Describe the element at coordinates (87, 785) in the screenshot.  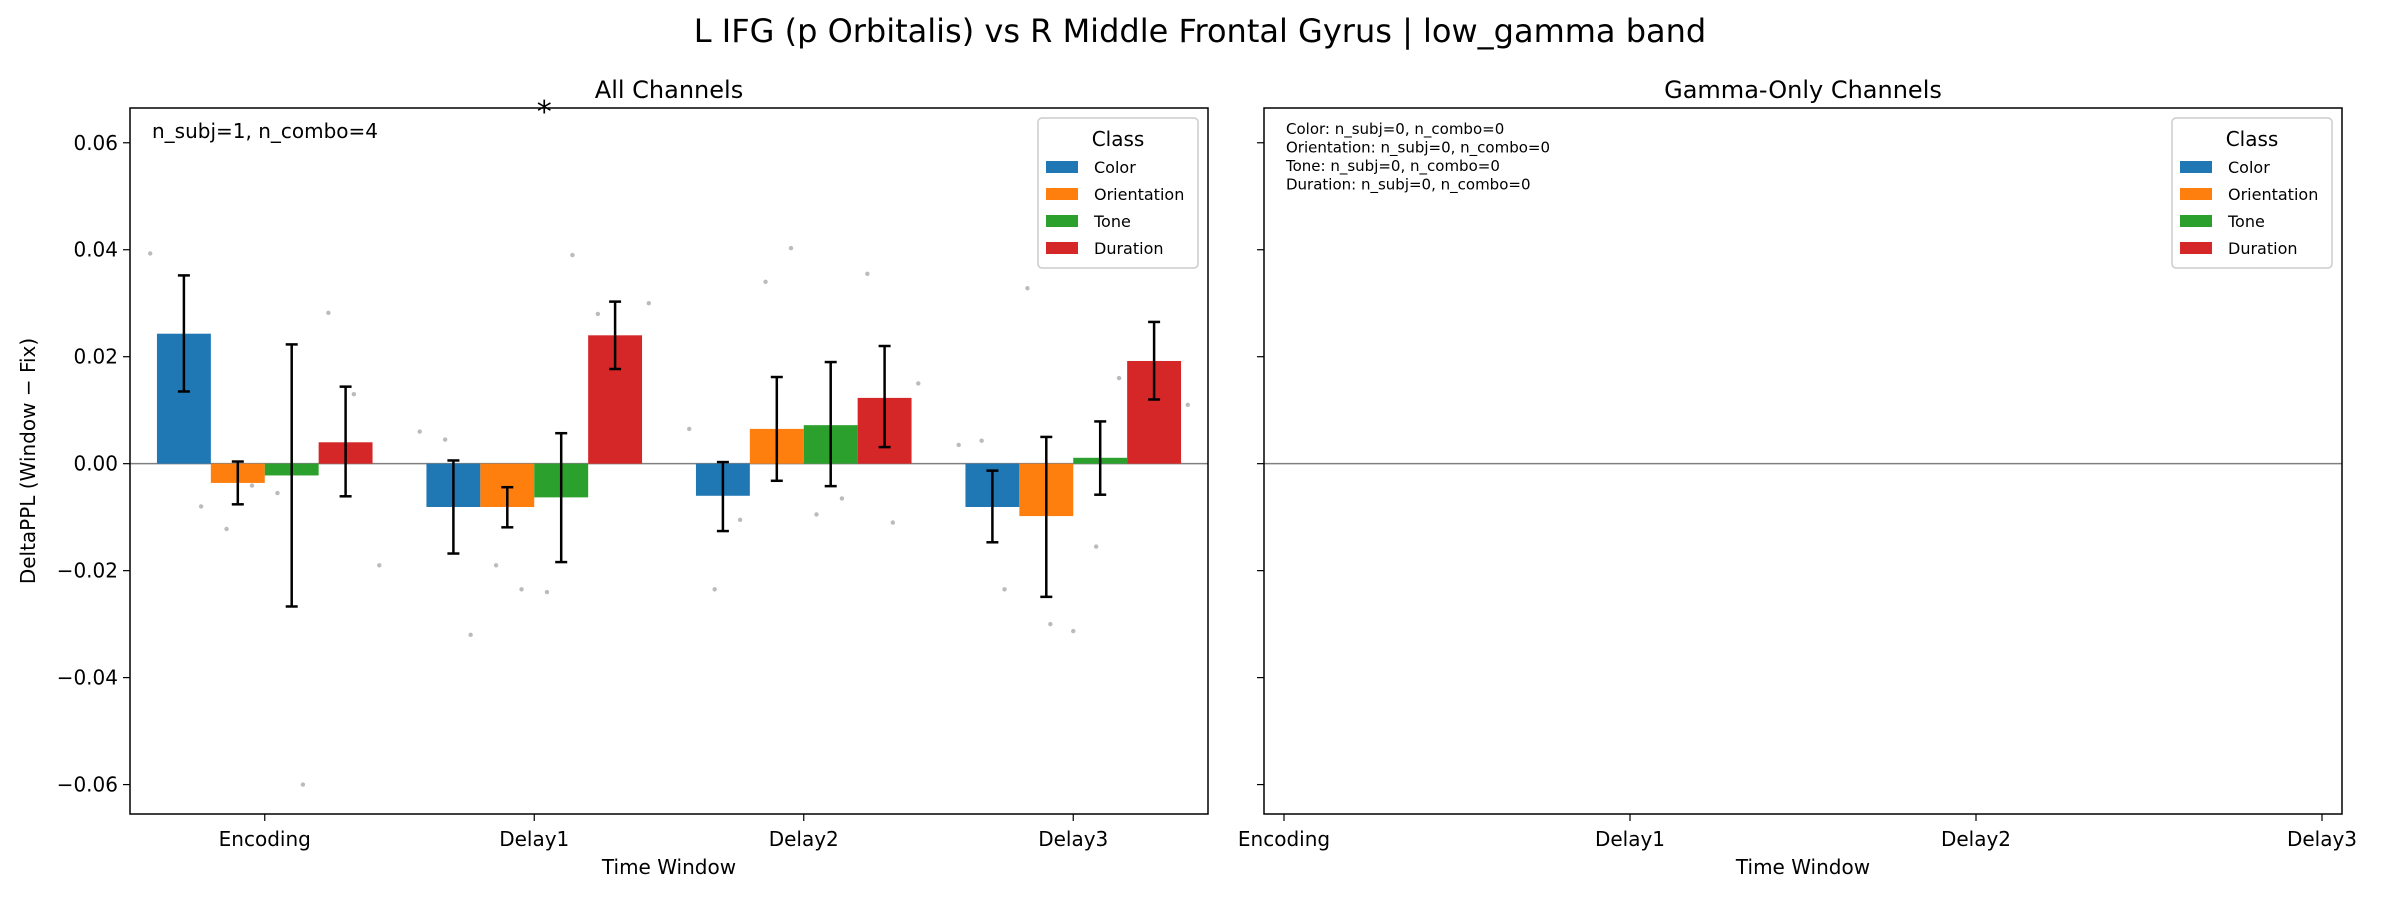
I see `y-tick-label: −0.06` at that location.